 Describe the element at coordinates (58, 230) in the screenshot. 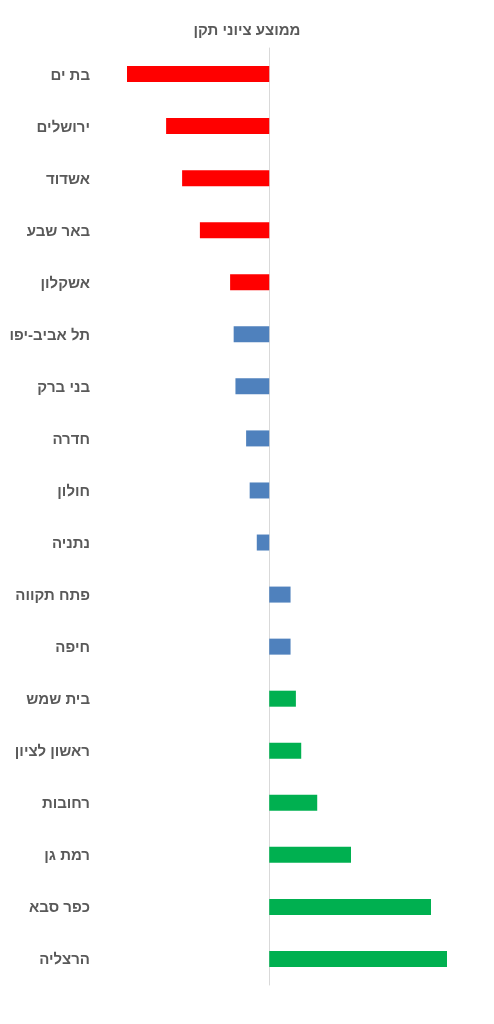

I see `y-tick-label: באר שבע` at that location.